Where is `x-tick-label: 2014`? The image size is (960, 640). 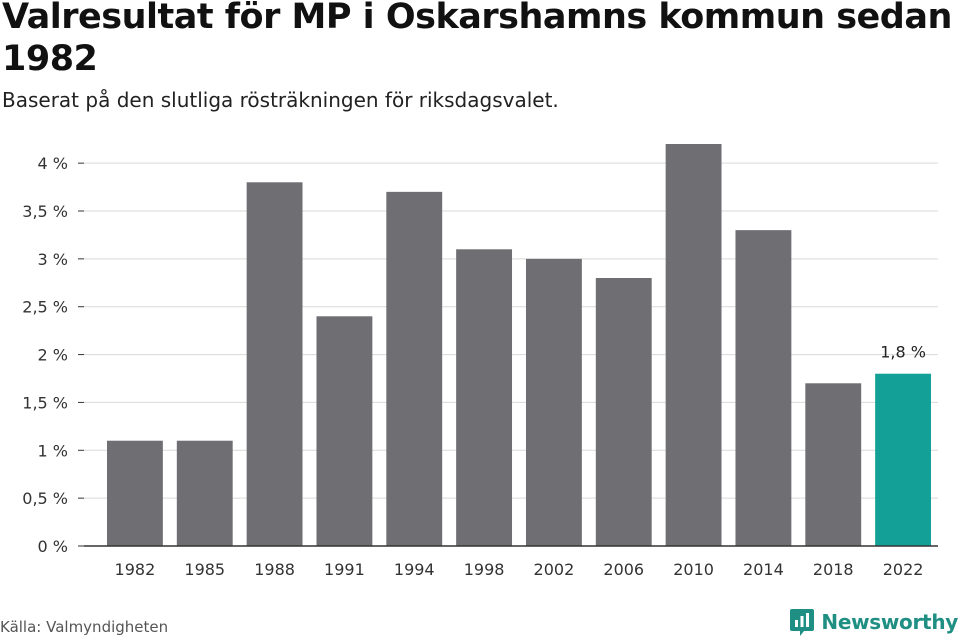 x-tick-label: 2014 is located at coordinates (763, 569).